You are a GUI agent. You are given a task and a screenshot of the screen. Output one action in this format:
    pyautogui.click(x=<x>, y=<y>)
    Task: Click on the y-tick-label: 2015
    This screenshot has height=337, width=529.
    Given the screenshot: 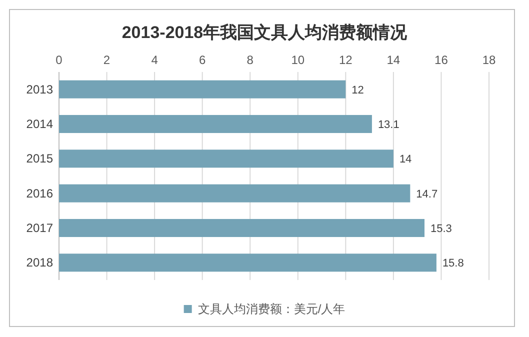 What is the action you would take?
    pyautogui.click(x=40, y=159)
    